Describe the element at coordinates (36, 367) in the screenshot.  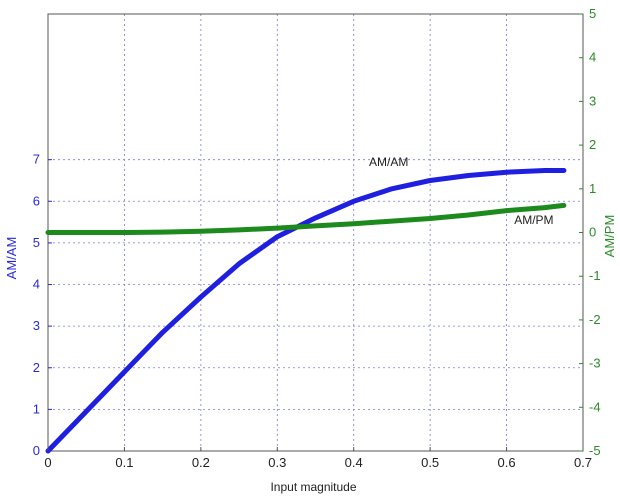
I see `y-left-tick-label: 2` at that location.